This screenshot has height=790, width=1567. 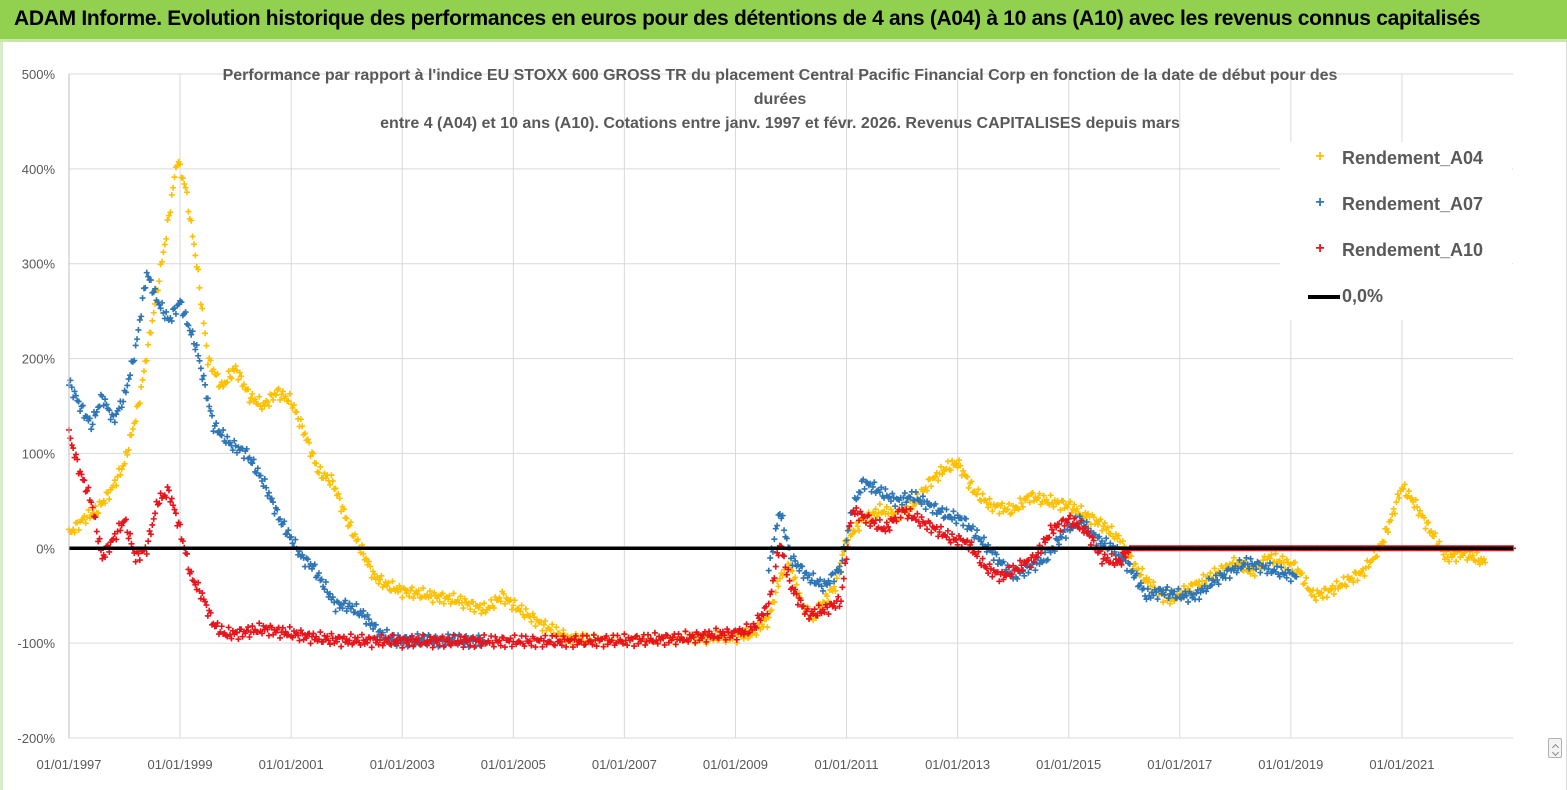 I want to click on scroll-handle-icon, so click(x=1555, y=748).